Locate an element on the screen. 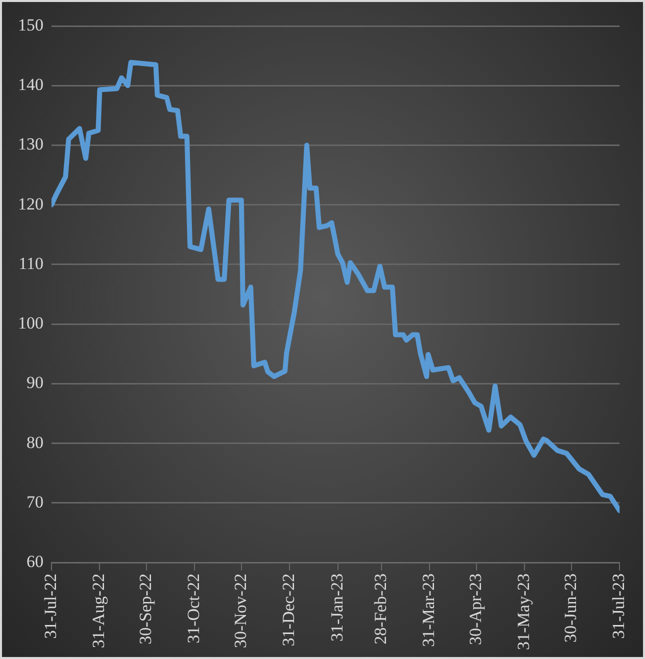 The image size is (645, 659). y-tick-label: 80 is located at coordinates (35, 442).